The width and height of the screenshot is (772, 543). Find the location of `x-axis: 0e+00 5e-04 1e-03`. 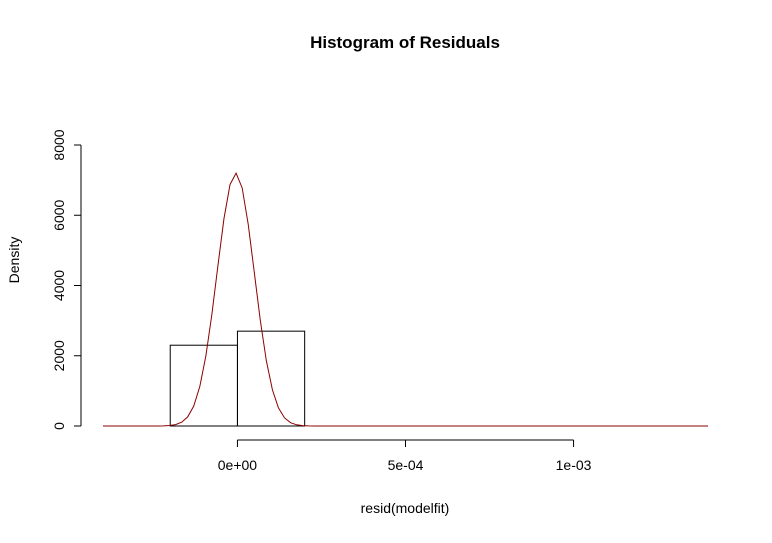

x-axis: 0e+00 5e-04 1e-03 is located at coordinates (405, 456).